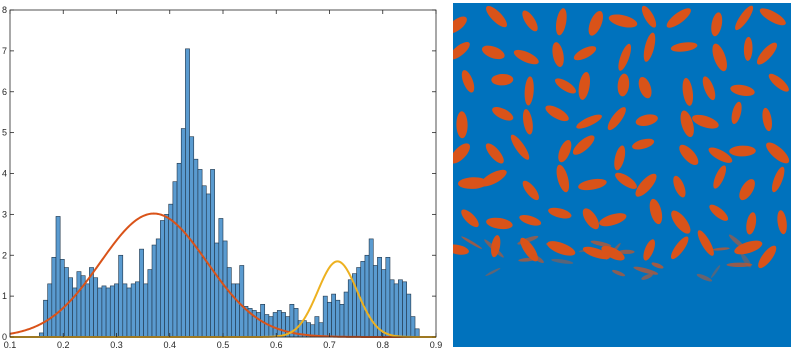  What do you see at coordinates (4, 296) in the screenshot?
I see `y-tick-label: 1` at bounding box center [4, 296].